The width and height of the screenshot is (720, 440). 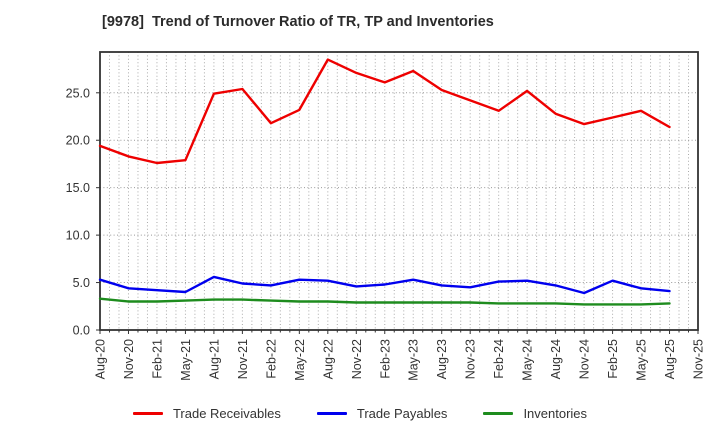 I want to click on y-tick-label: 15.0, so click(x=78, y=188).